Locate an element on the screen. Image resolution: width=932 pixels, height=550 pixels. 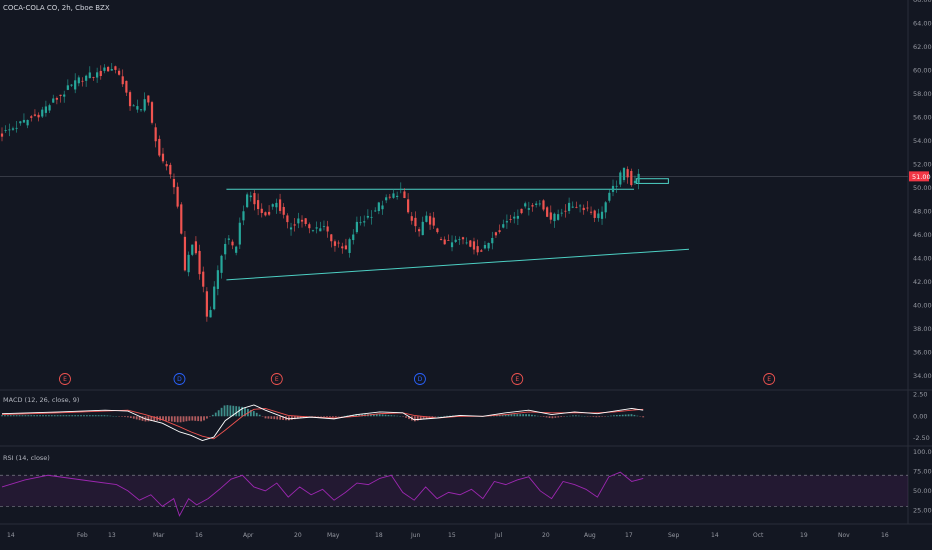
price-tick-label-15: 36.00 is located at coordinates (922, 353).